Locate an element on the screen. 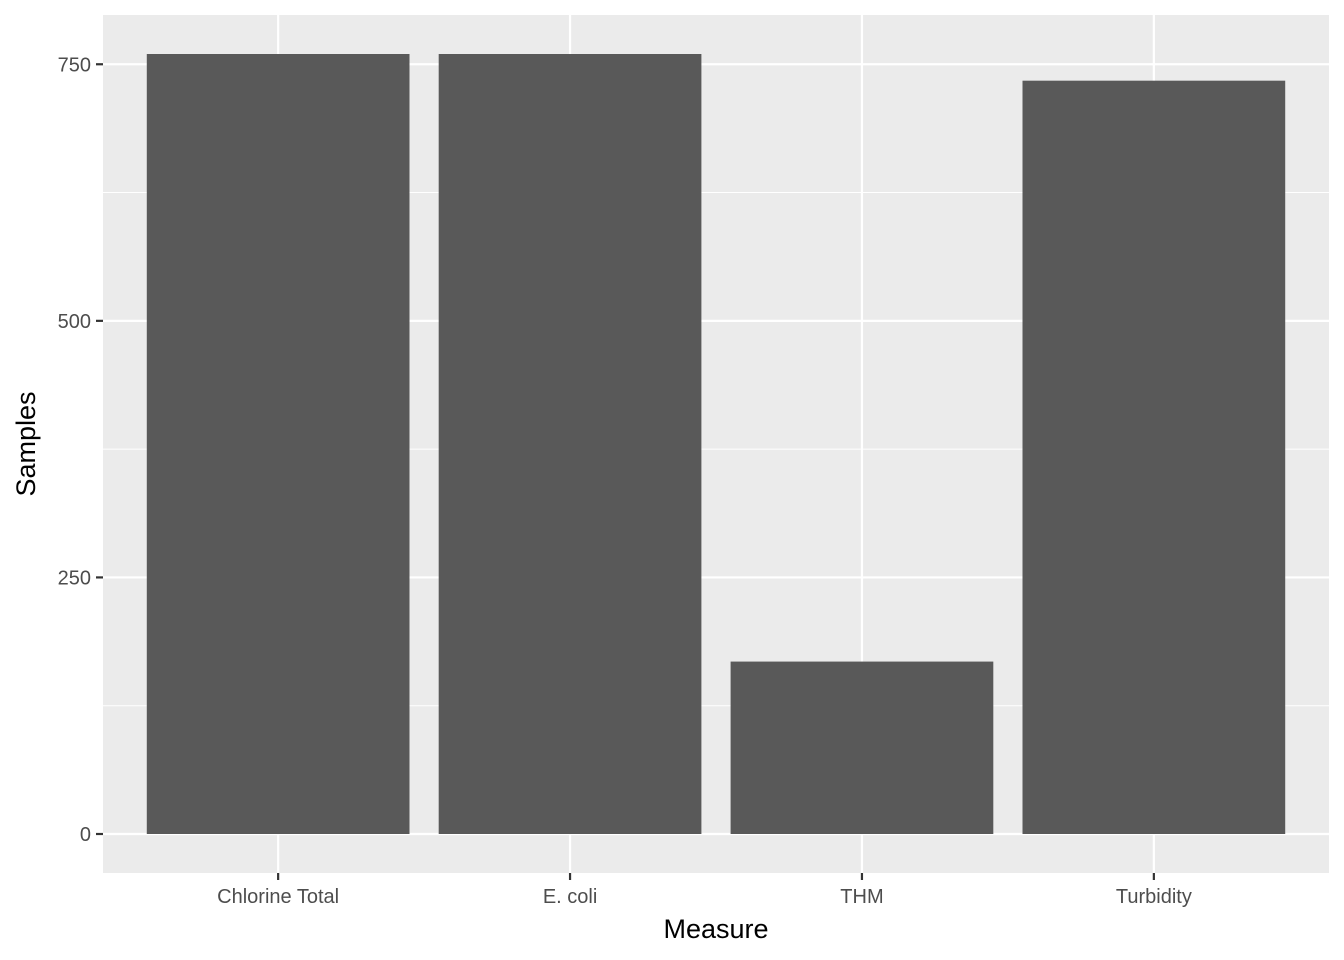 The height and width of the screenshot is (960, 1344). bar-thm is located at coordinates (862, 747).